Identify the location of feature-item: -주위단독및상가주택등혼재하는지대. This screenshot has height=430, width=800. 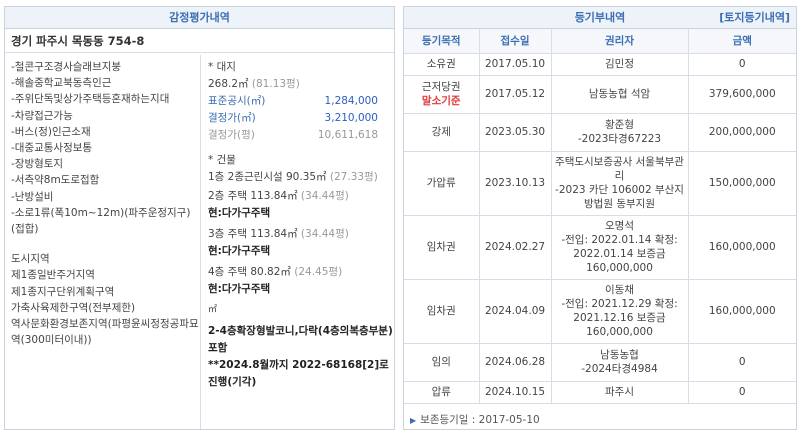
(90, 99).